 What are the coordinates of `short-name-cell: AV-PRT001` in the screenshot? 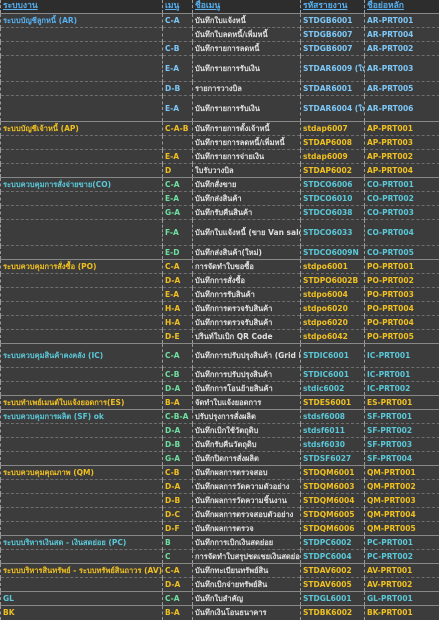 It's located at (402, 571).